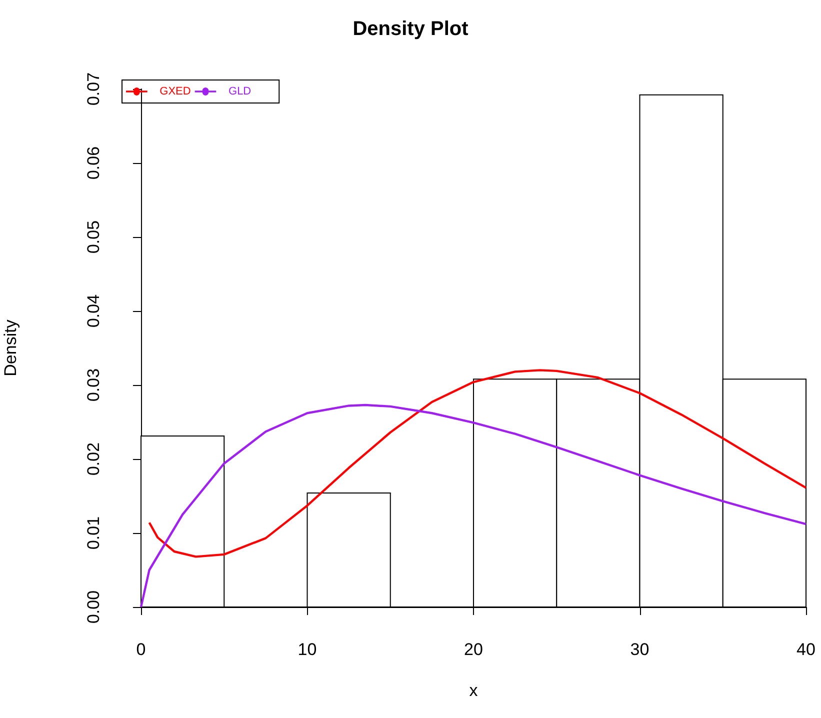 The width and height of the screenshot is (821, 718). Describe the element at coordinates (93, 607) in the screenshot. I see `y-tick-label: 0.00` at that location.